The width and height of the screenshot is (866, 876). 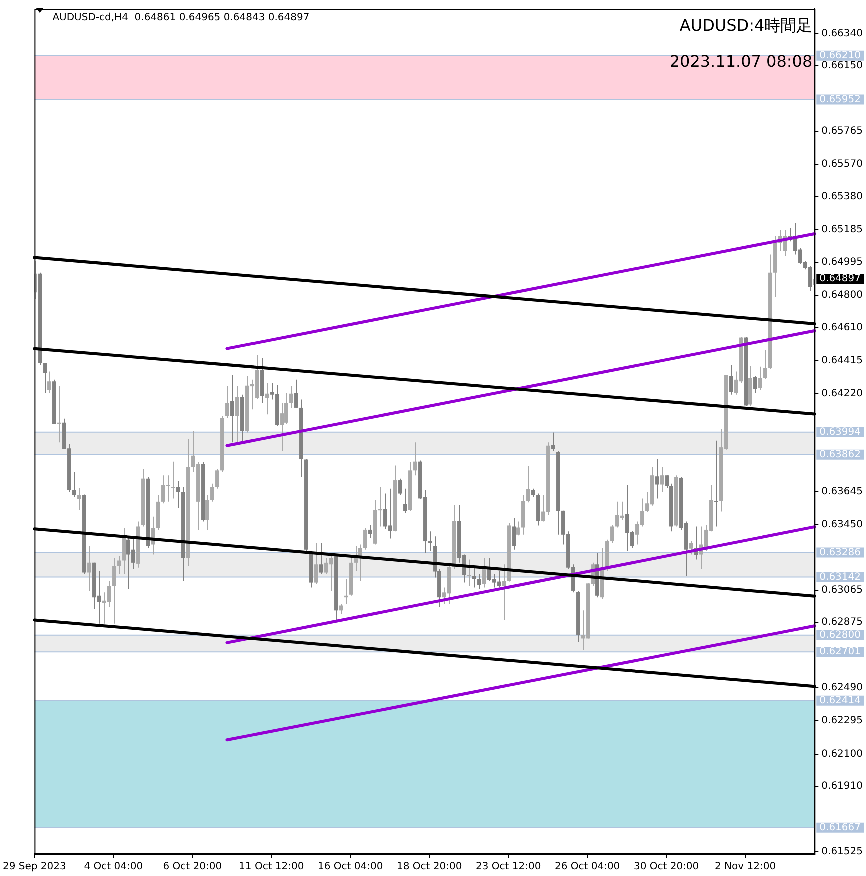 I want to click on text: 2023.11.07 08:08, so click(x=741, y=62).